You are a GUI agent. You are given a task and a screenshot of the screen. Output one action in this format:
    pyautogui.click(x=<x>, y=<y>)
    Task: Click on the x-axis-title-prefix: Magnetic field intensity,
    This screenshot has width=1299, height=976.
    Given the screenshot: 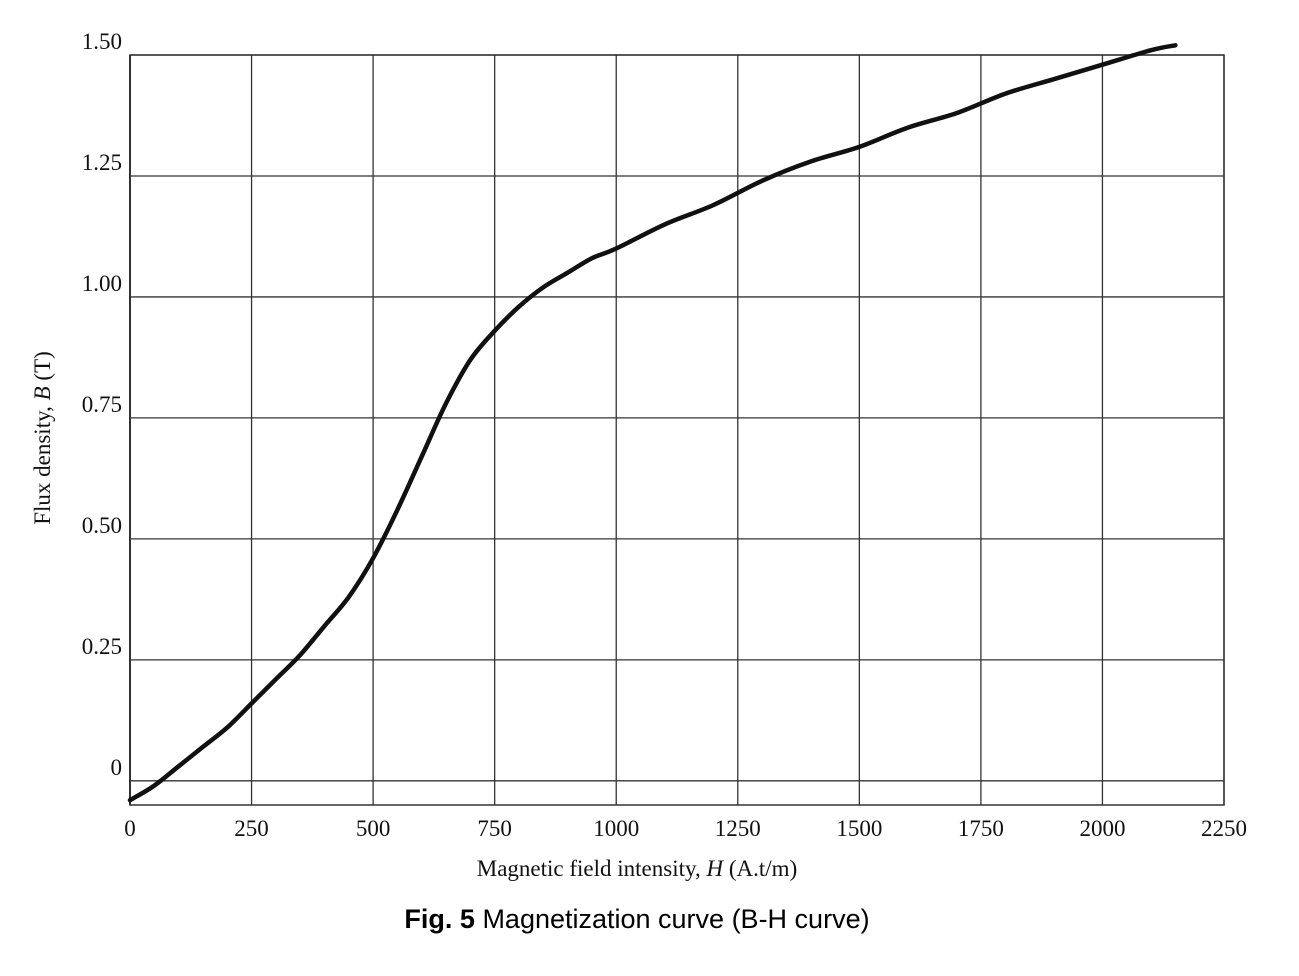 What is the action you would take?
    pyautogui.click(x=592, y=868)
    